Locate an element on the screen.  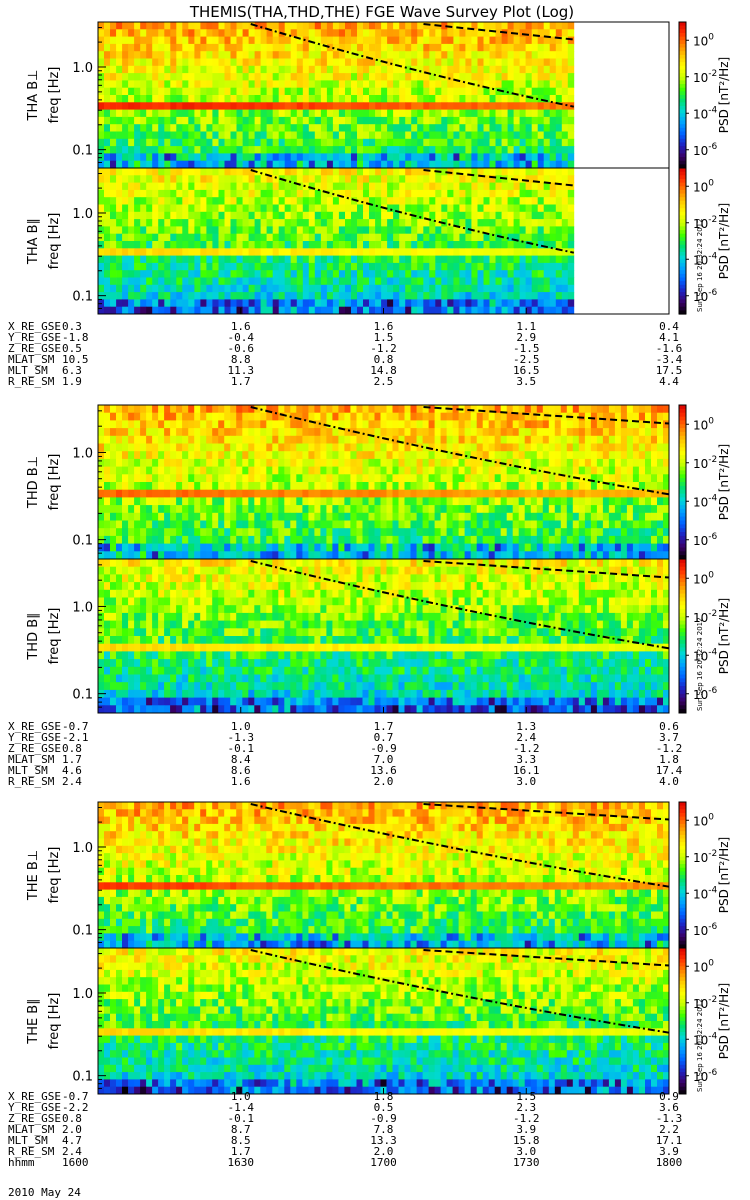
spectrogram-cells is located at coordinates (336, 95).